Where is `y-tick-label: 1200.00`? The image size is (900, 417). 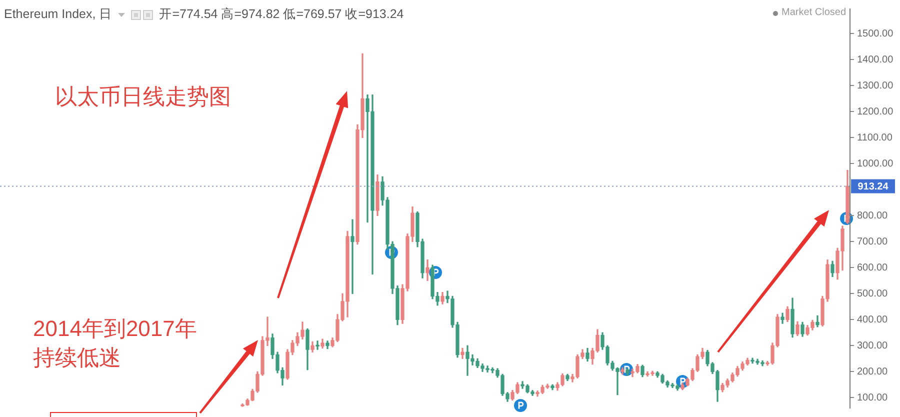
y-tick-label: 1200.00 is located at coordinates (875, 112).